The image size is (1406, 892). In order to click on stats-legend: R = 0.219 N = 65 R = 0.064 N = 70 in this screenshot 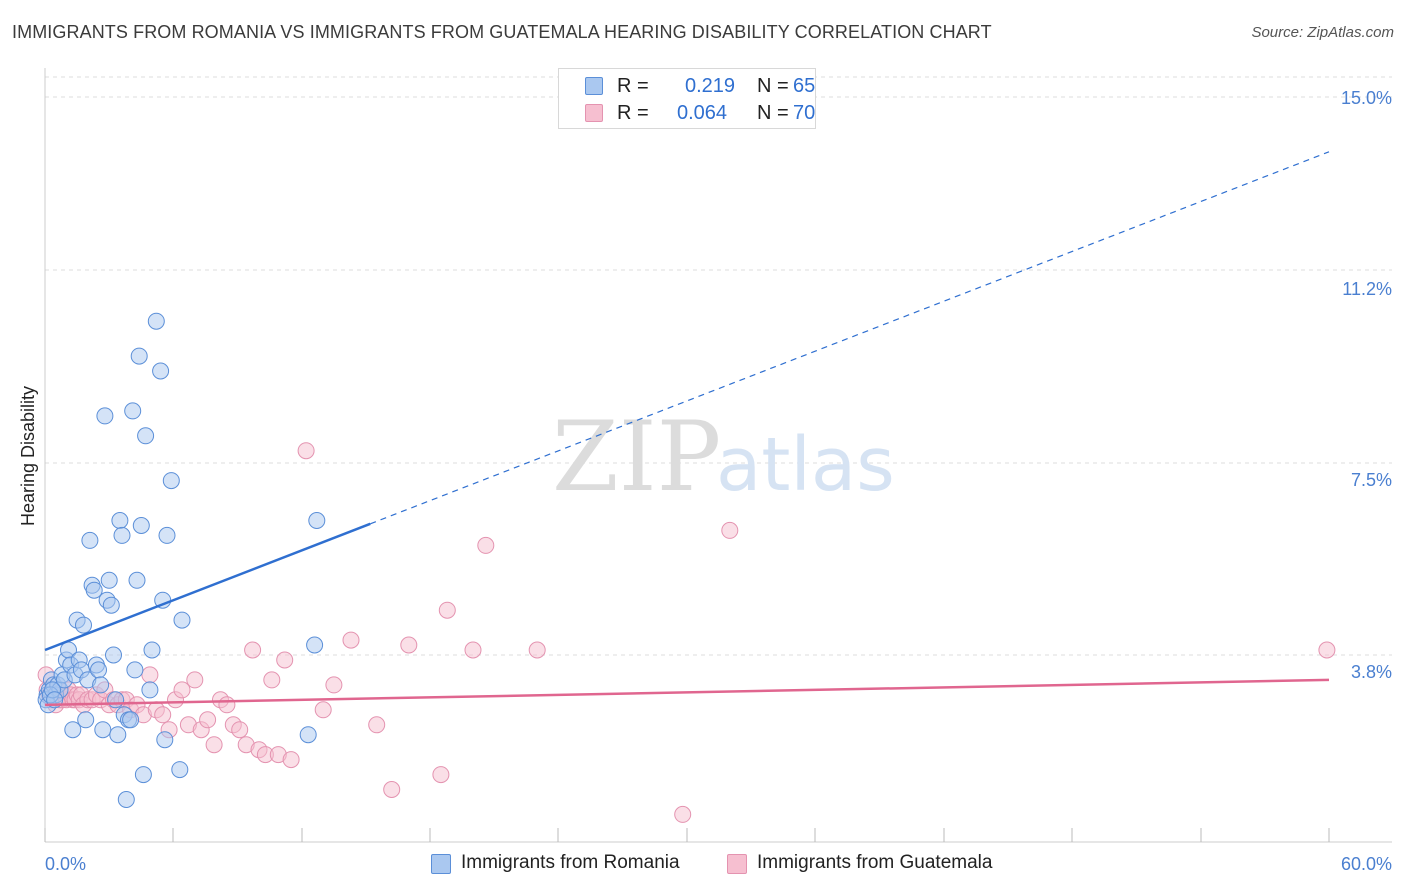, I will do `click(687, 98)`.